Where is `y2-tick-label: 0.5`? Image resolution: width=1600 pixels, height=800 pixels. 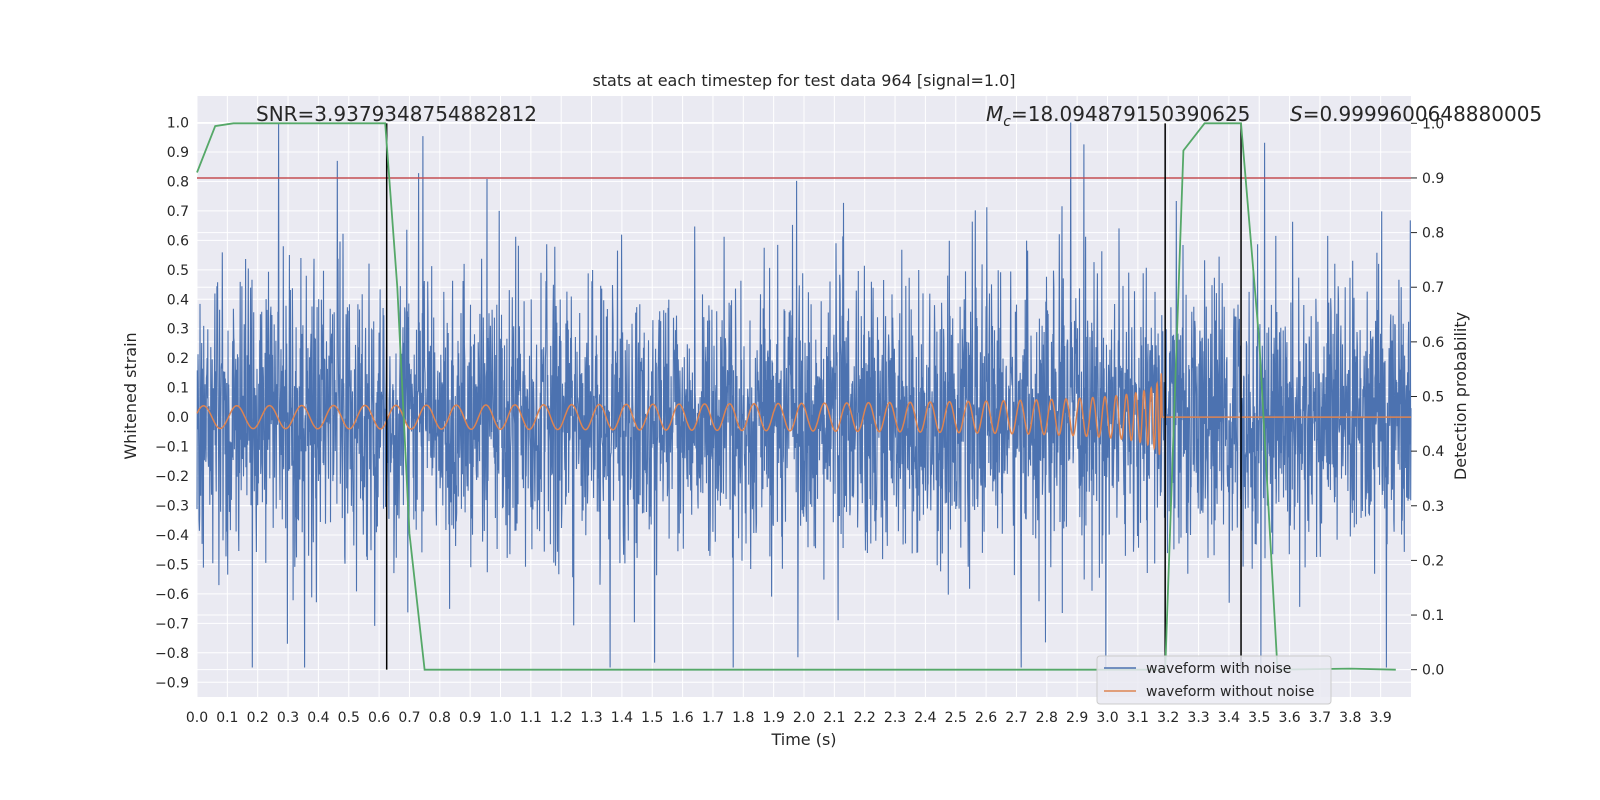
y2-tick-label: 0.5 is located at coordinates (1433, 398).